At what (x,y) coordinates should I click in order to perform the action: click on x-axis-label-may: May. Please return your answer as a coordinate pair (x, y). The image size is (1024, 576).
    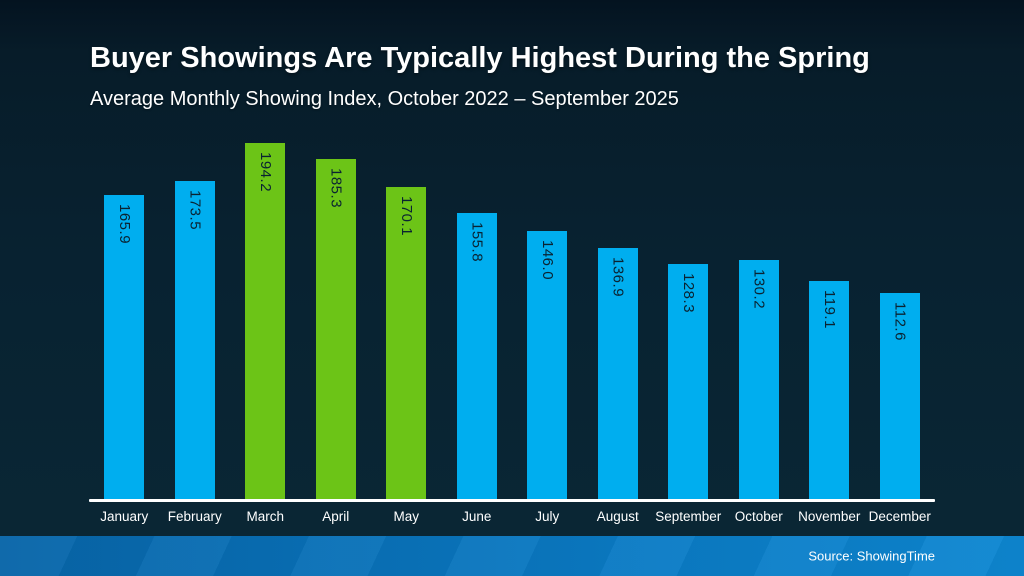
    Looking at the image, I should click on (406, 516).